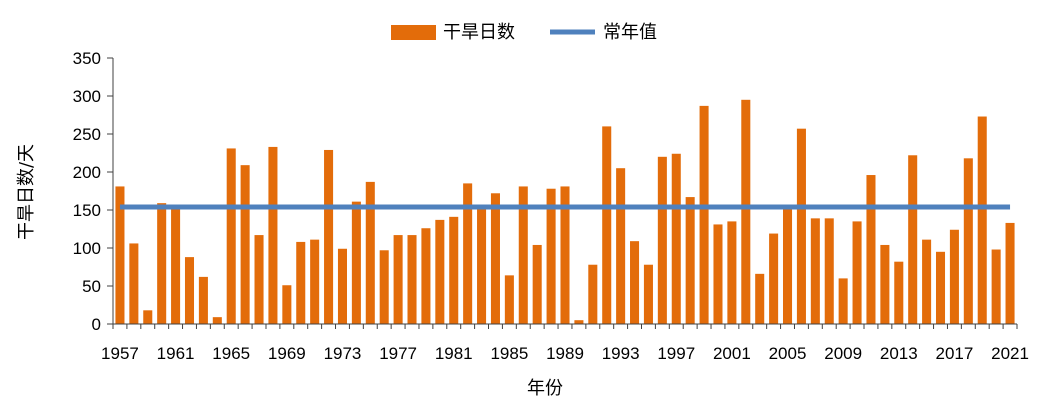  What do you see at coordinates (996, 286) in the screenshot?
I see `bar-2020` at bounding box center [996, 286].